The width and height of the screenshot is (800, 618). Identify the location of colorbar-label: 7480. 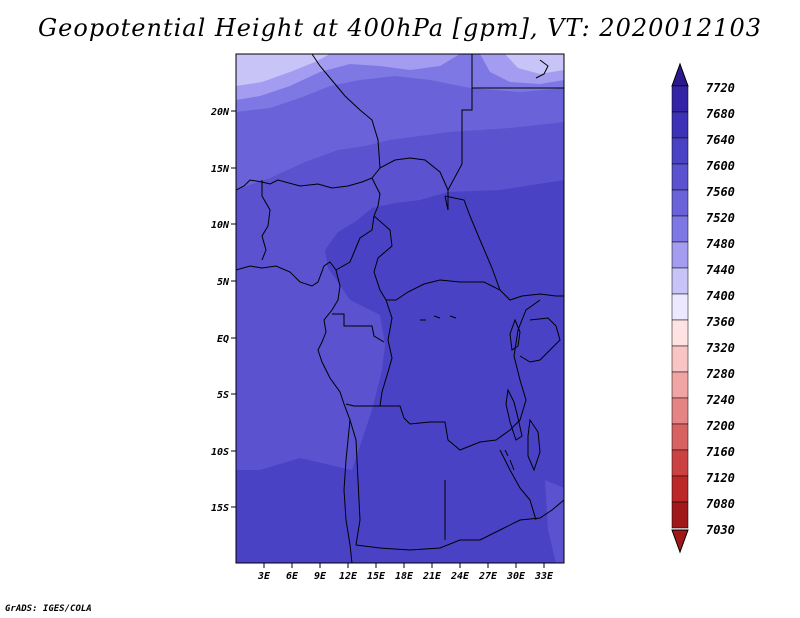
(720, 244).